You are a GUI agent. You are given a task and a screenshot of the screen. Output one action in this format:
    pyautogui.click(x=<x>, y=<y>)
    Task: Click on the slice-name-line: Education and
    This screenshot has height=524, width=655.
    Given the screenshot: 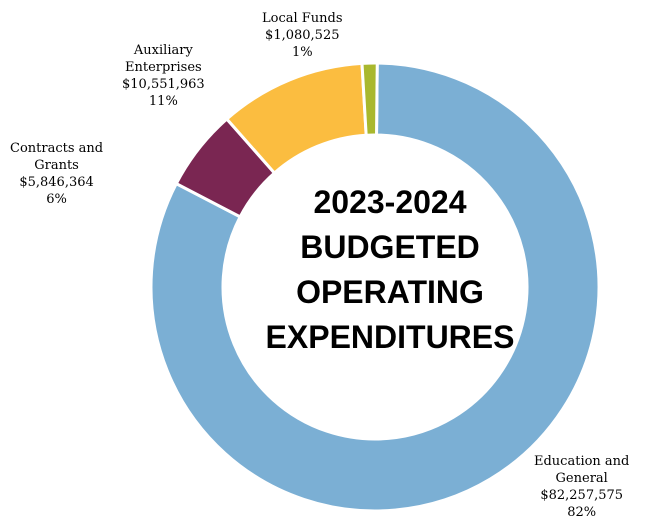 What is the action you would take?
    pyautogui.click(x=582, y=461)
    